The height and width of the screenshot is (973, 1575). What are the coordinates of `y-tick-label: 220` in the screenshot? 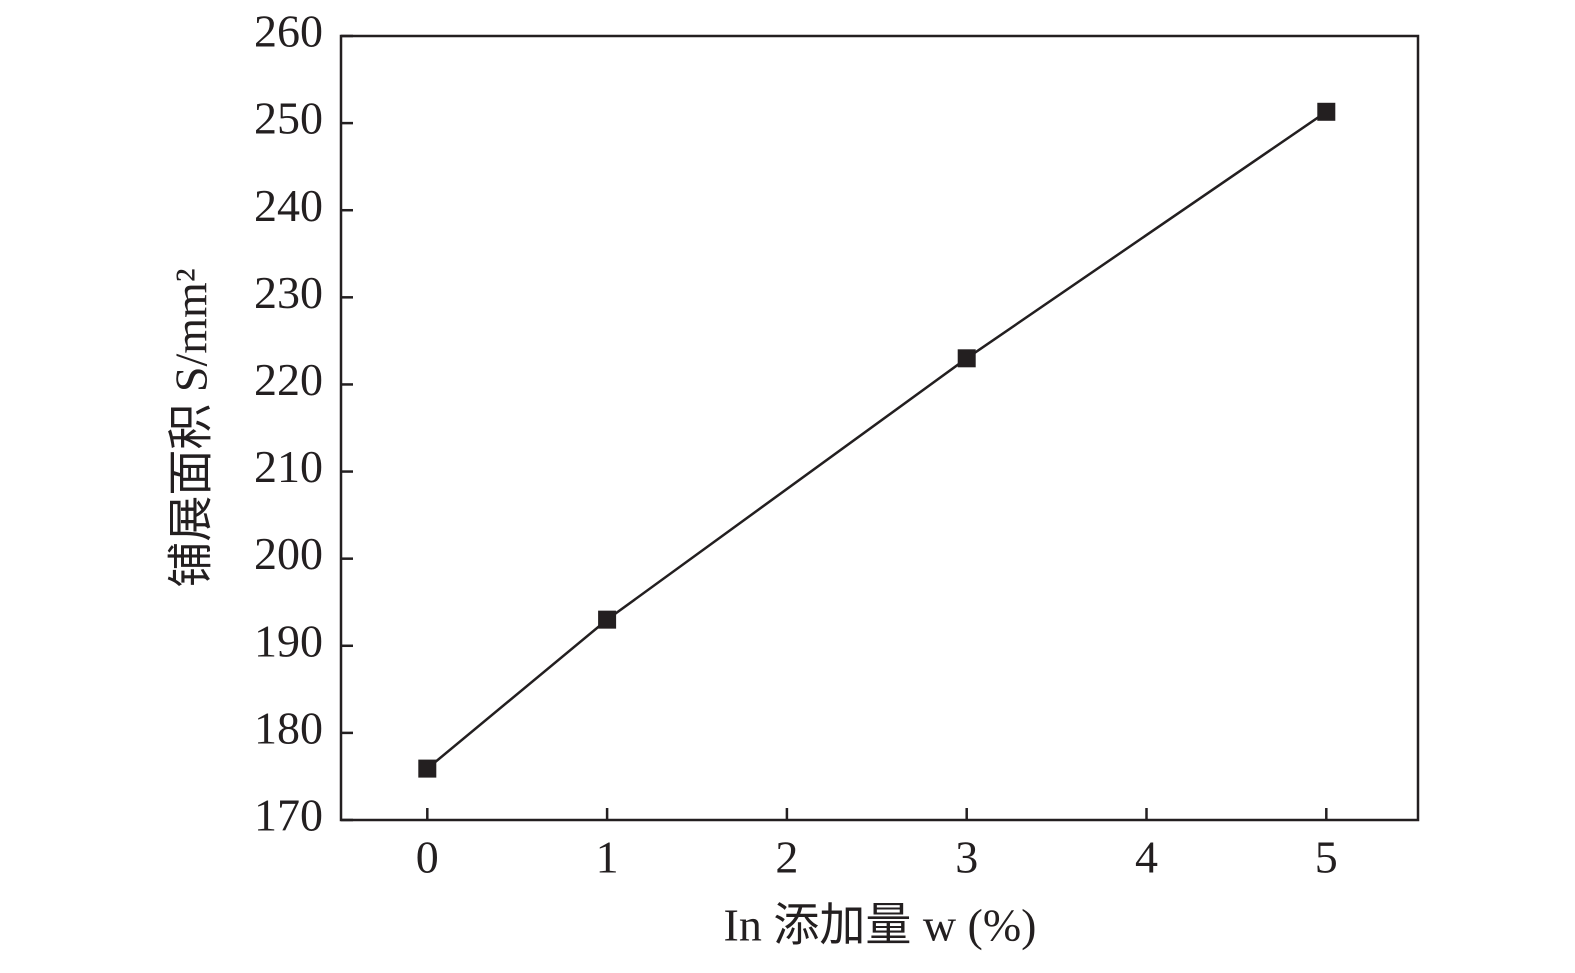 It's located at (288, 379).